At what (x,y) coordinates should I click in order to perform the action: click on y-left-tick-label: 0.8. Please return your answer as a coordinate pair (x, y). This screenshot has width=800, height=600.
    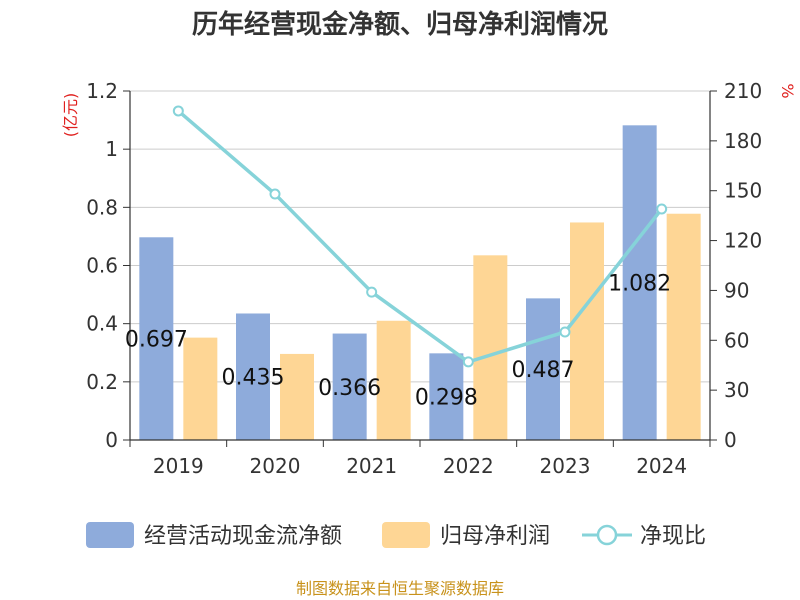
    Looking at the image, I should click on (102, 207).